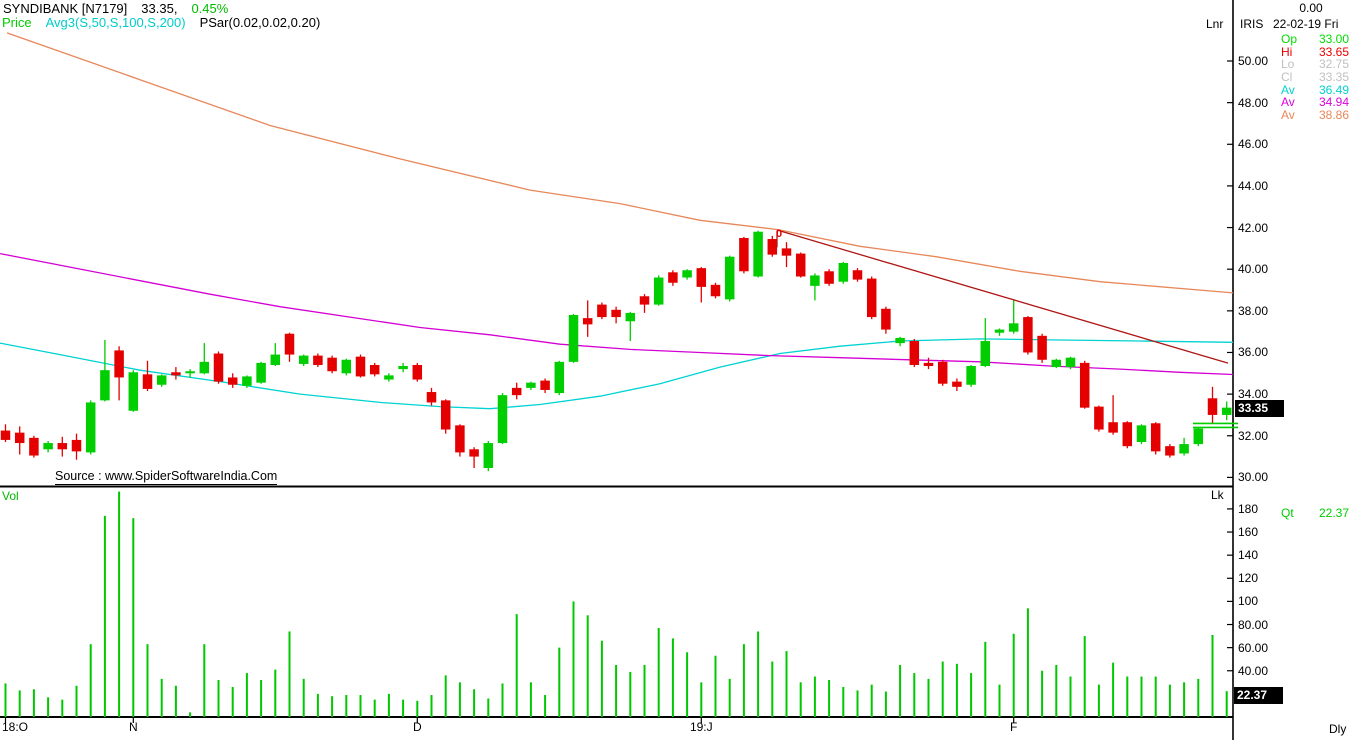 The width and height of the screenshot is (1352, 740). Describe the element at coordinates (122, 9) in the screenshot. I see `header-line-1: SYNDIBANK [N7179] 33.35, 0.45%` at that location.